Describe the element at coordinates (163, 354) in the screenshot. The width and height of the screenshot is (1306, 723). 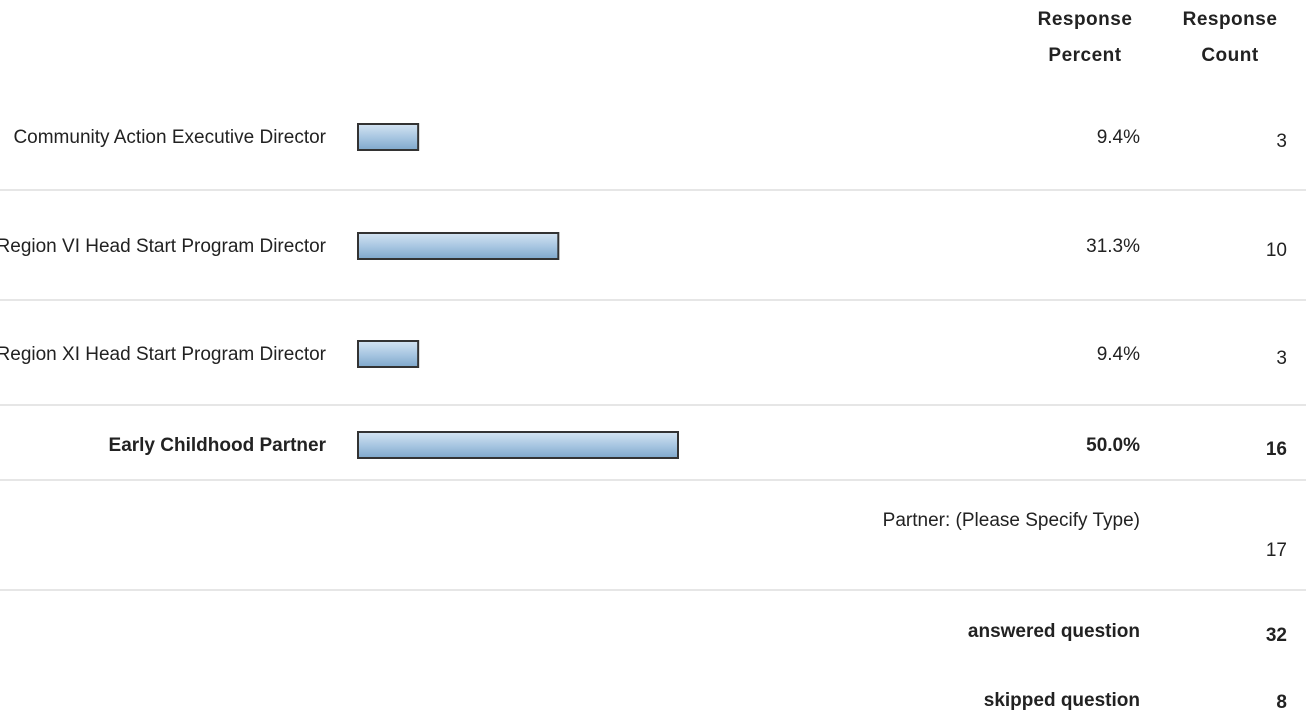
I see `category-label: Region XI Head Start Program Director` at that location.